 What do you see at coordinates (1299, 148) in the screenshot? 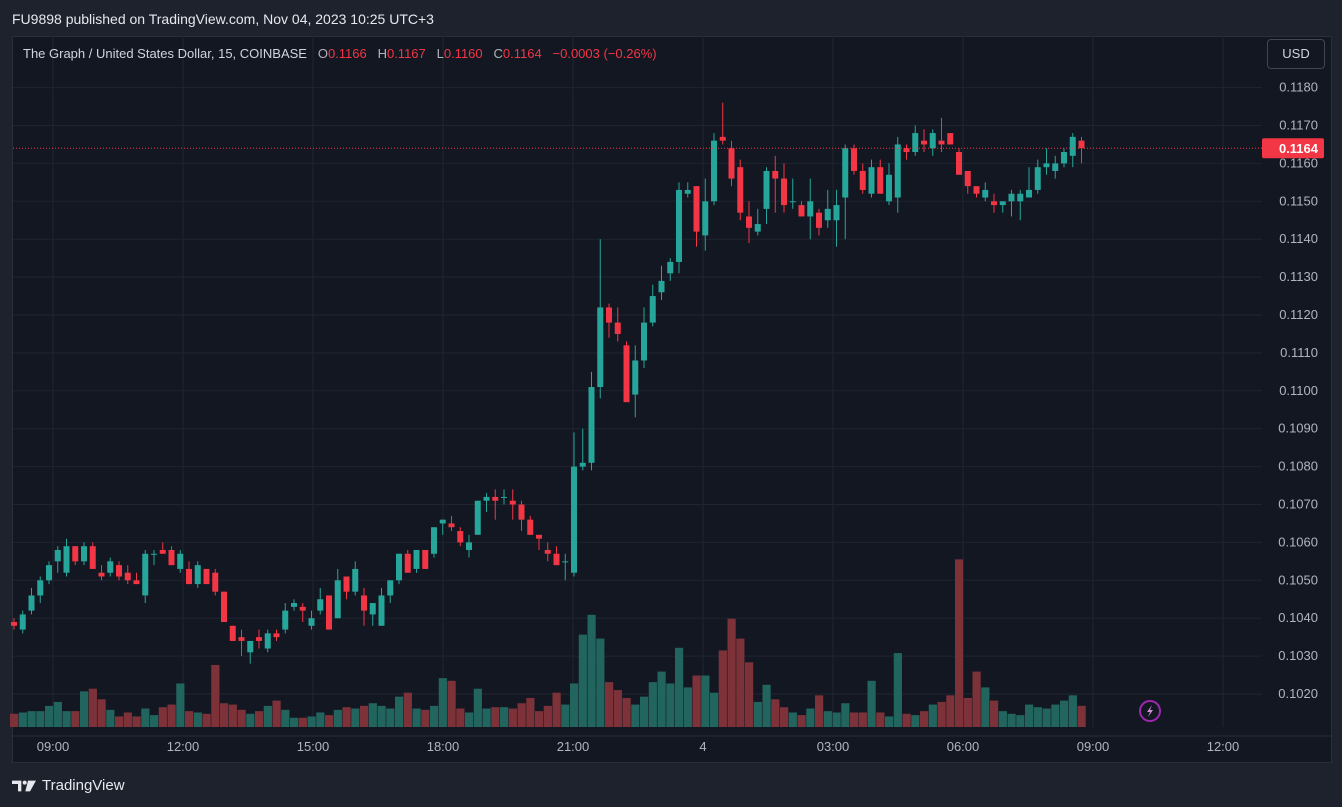
I see `last-price-label: 0.1164` at bounding box center [1299, 148].